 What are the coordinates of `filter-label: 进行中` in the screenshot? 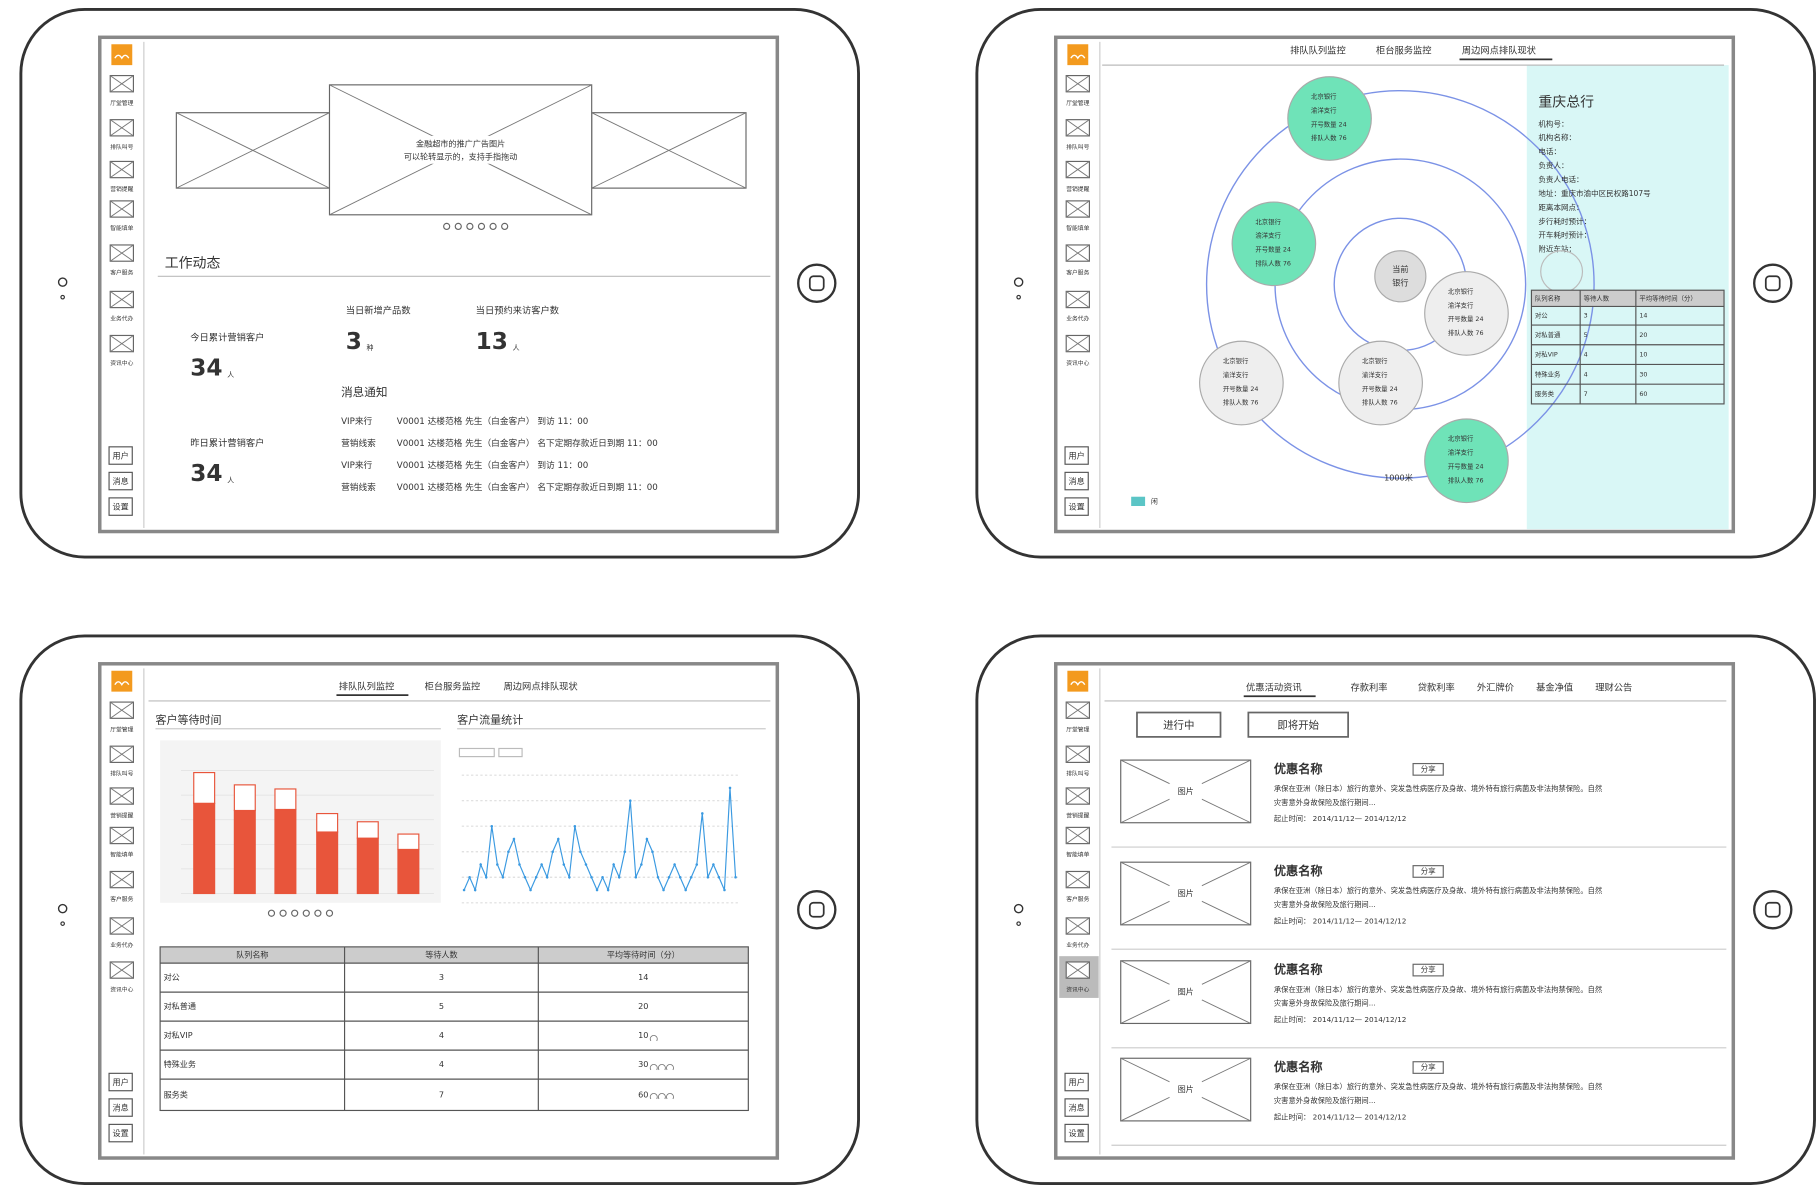 It's located at (1178, 724).